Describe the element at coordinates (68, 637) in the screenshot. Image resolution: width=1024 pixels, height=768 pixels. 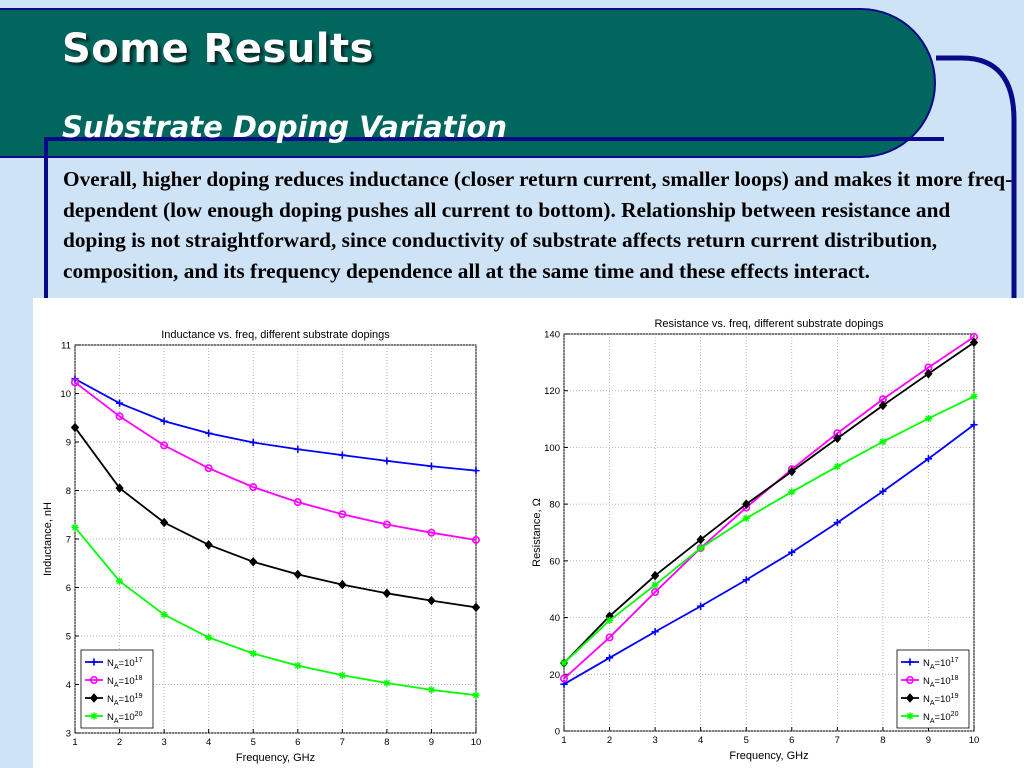
I see `y-tick-label: 5` at that location.